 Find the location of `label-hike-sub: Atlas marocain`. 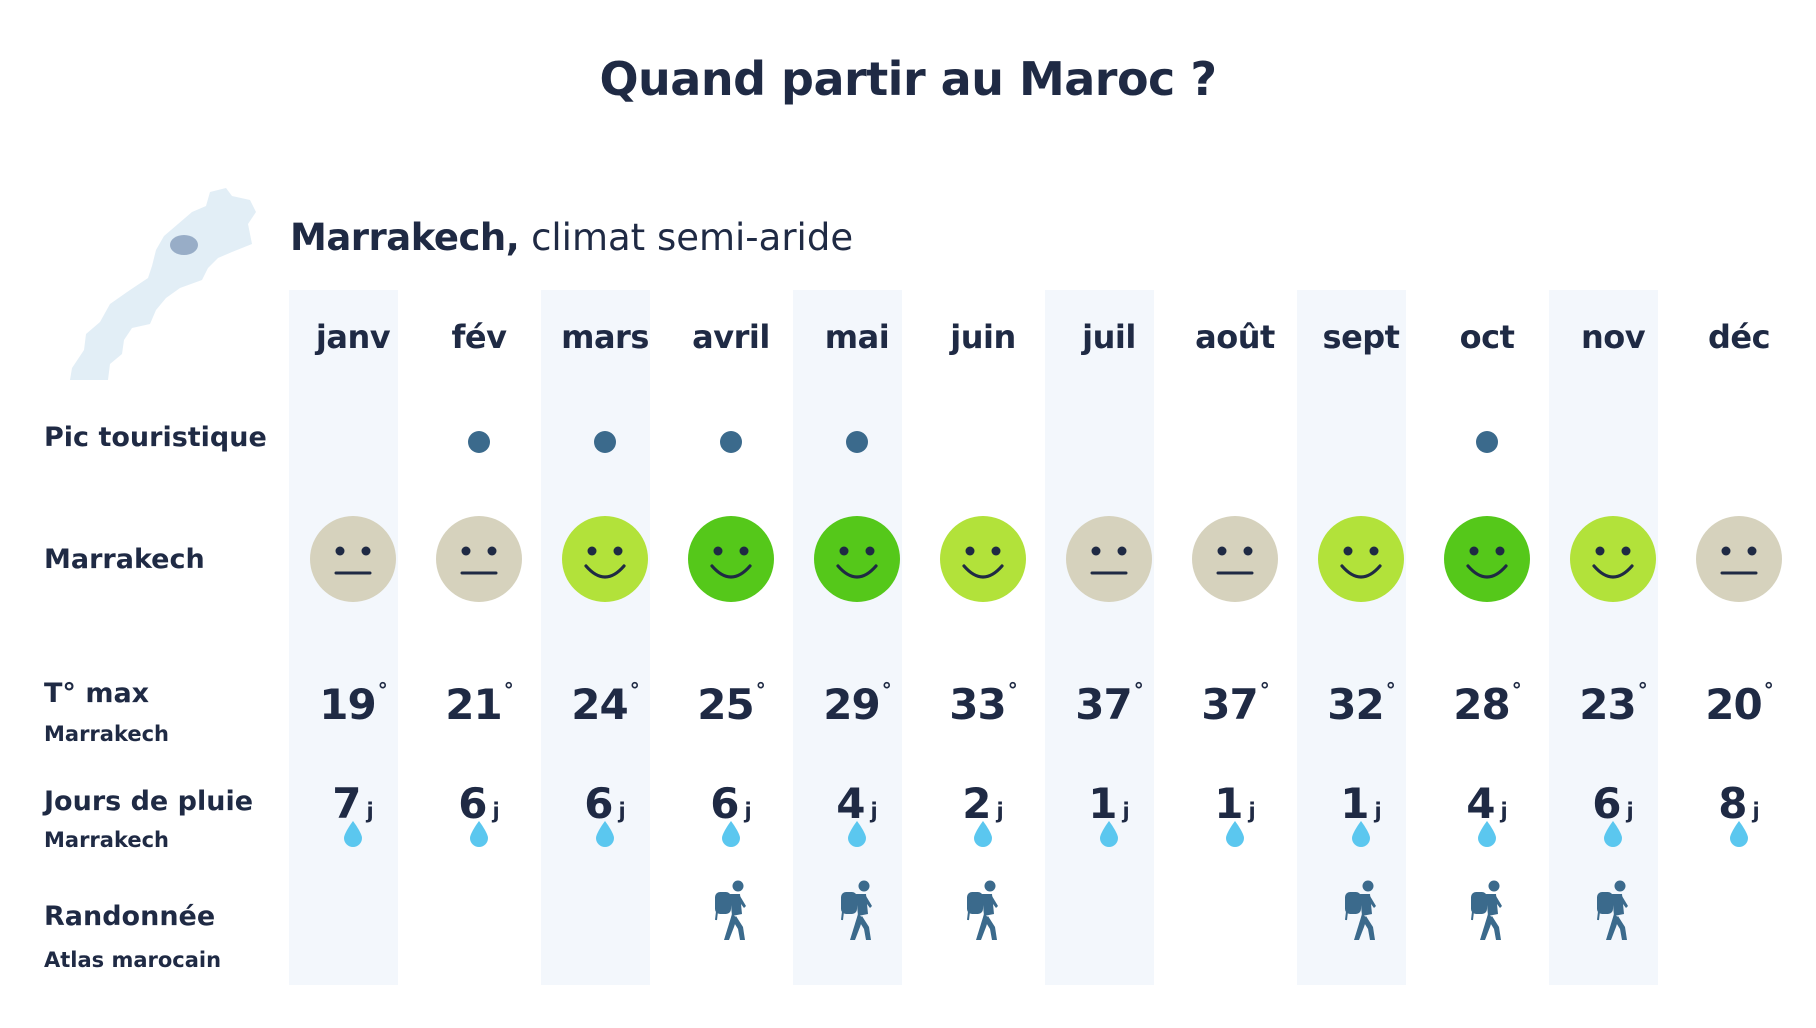

label-hike-sub: Atlas marocain is located at coordinates (133, 960).